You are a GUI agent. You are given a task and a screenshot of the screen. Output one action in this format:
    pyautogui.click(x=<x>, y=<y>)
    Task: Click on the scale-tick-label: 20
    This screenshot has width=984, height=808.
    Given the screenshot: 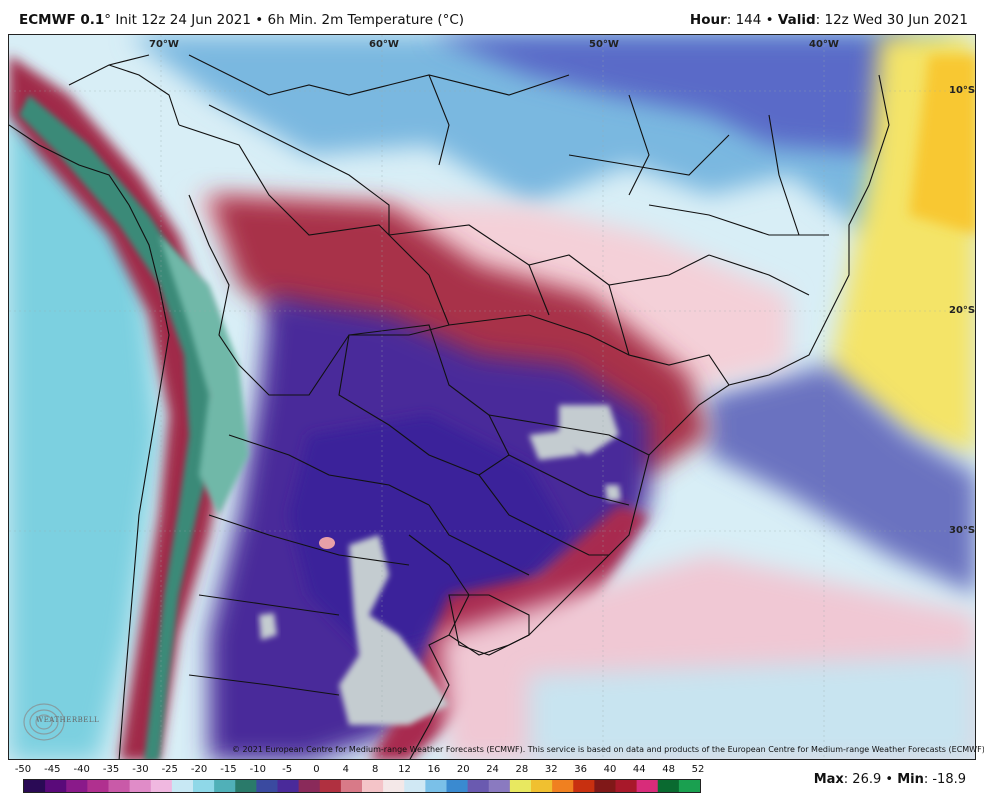 What is the action you would take?
    pyautogui.click(x=463, y=769)
    